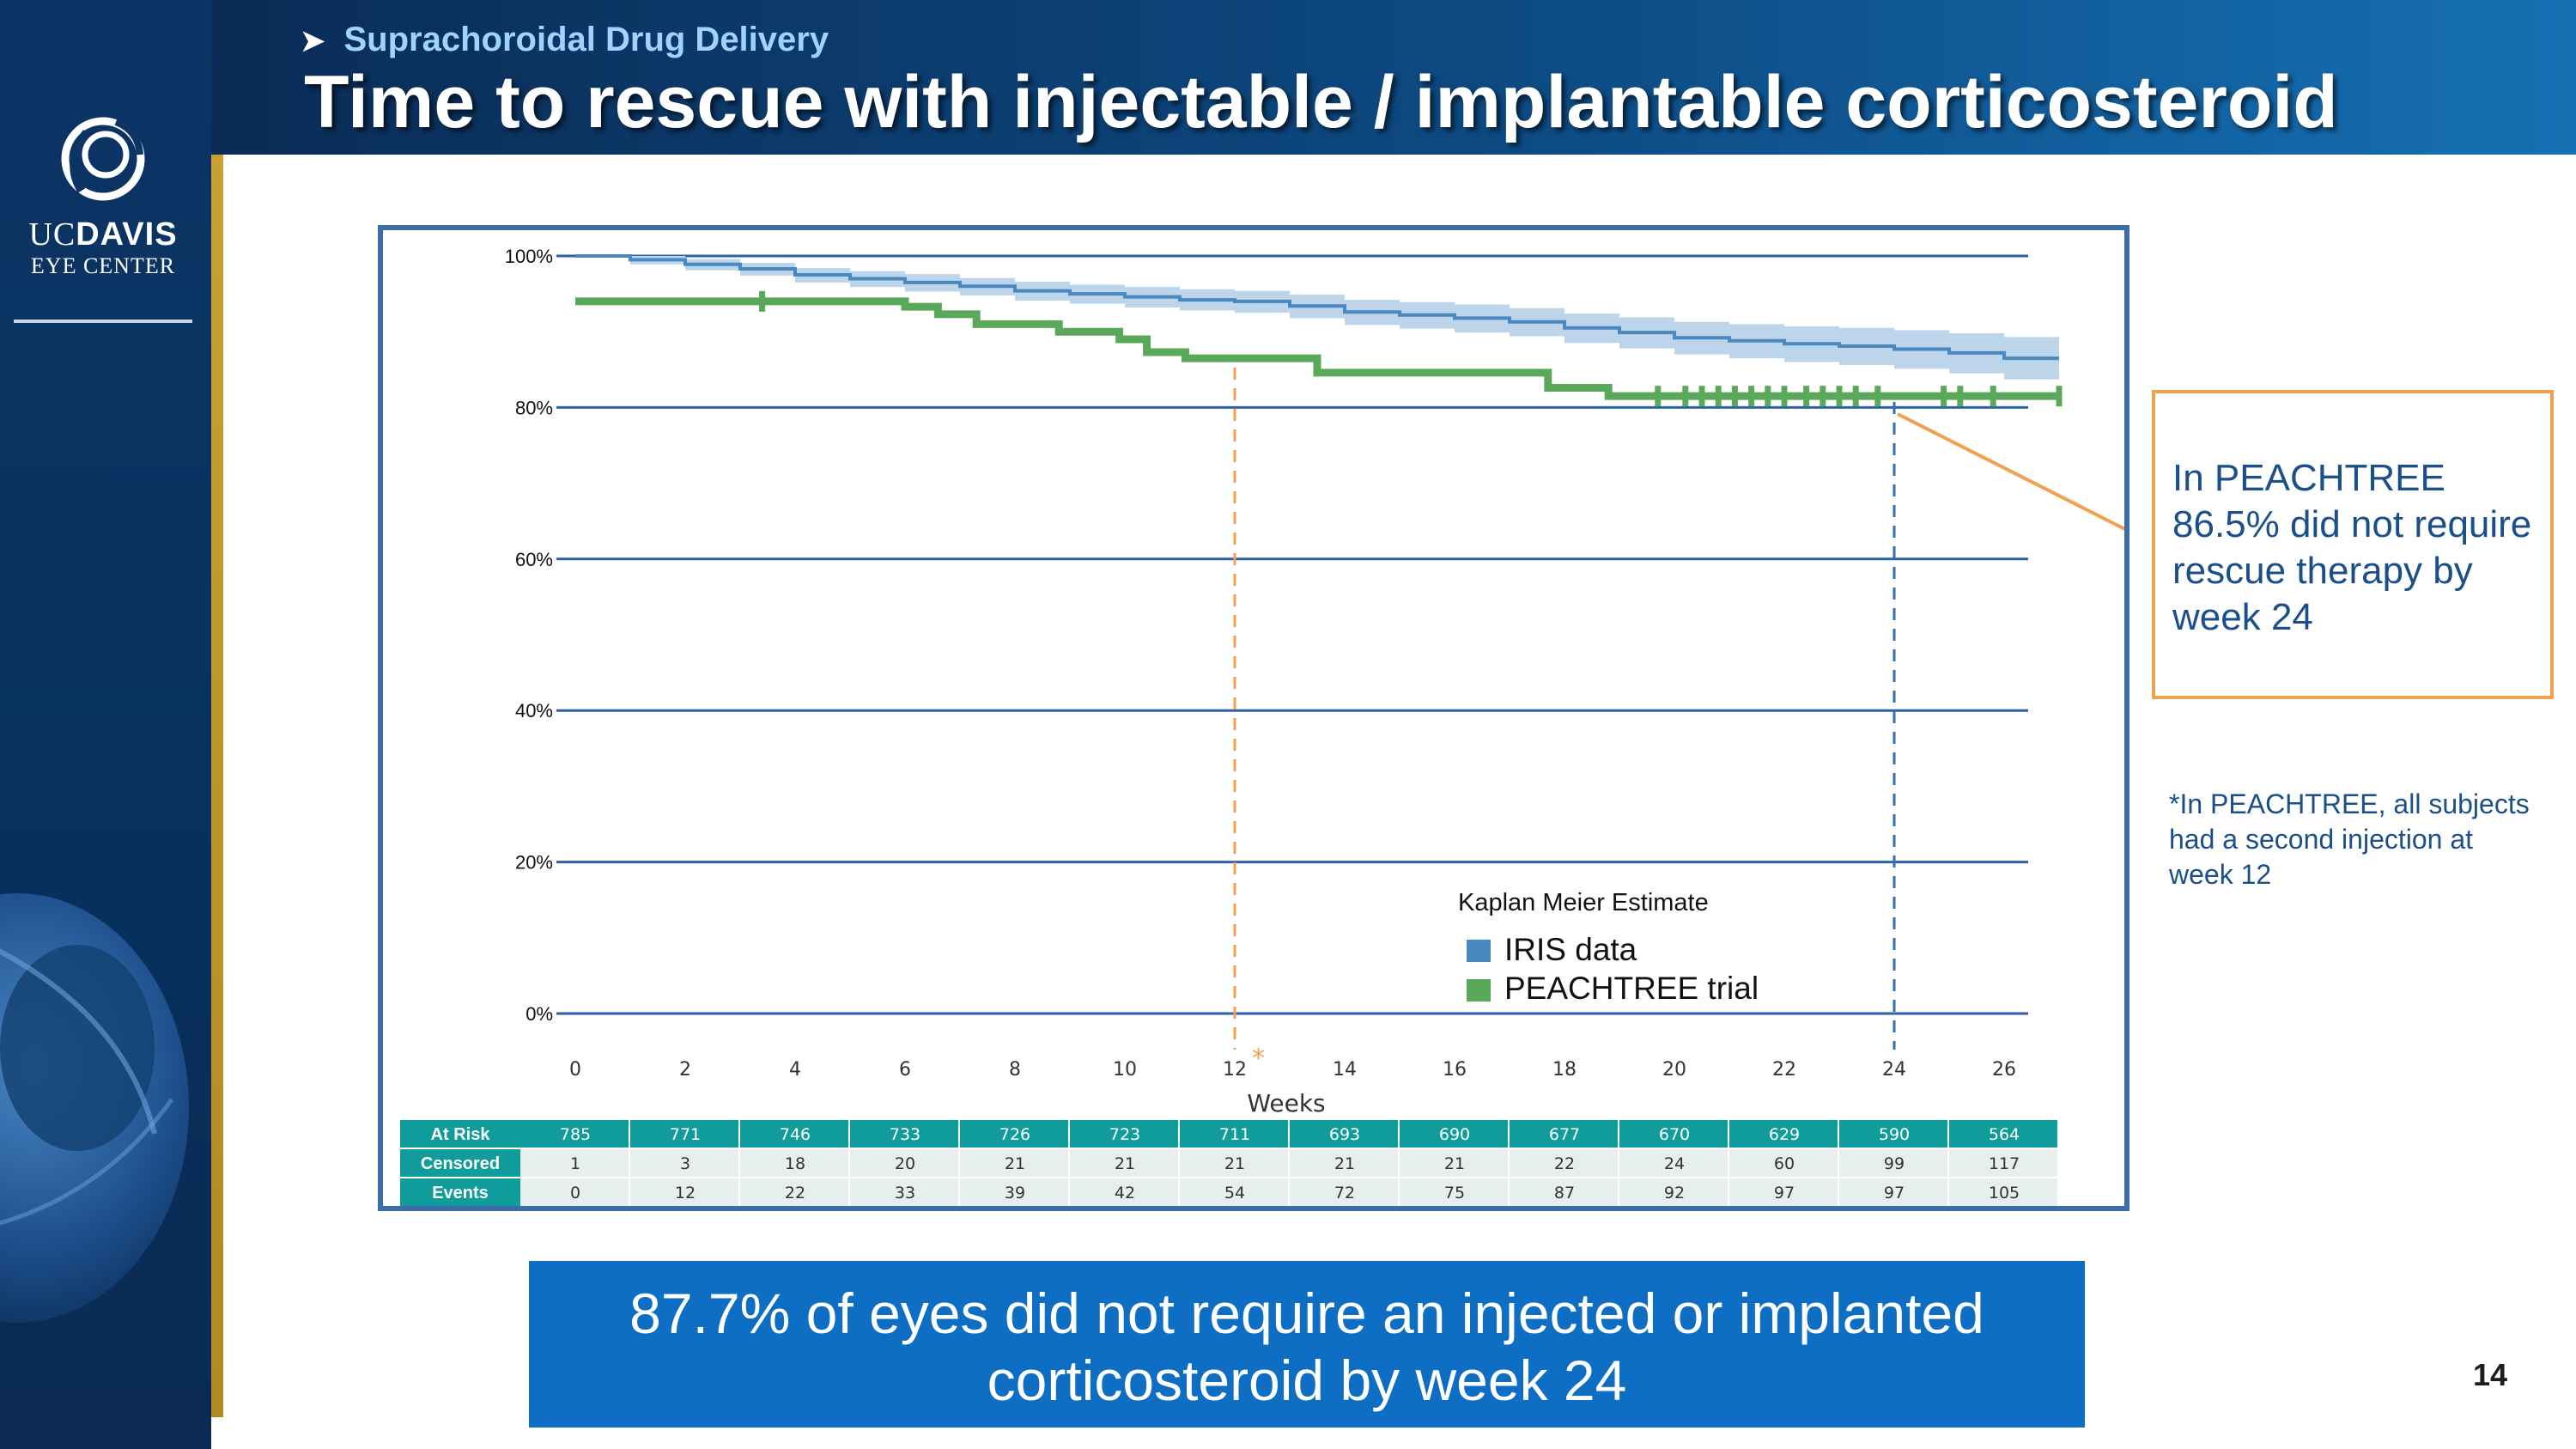 Image resolution: width=2576 pixels, height=1449 pixels. Describe the element at coordinates (1894, 1163) in the screenshot. I see `risk-cell-1-12: 99` at that location.